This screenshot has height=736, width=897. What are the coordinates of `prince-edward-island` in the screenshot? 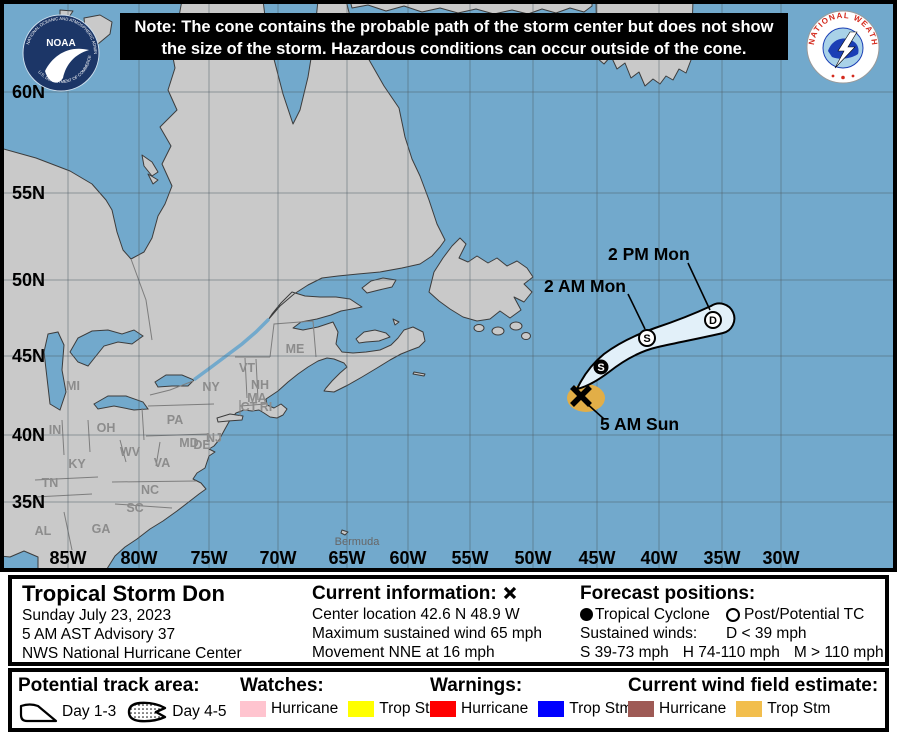 It's located at (373, 336).